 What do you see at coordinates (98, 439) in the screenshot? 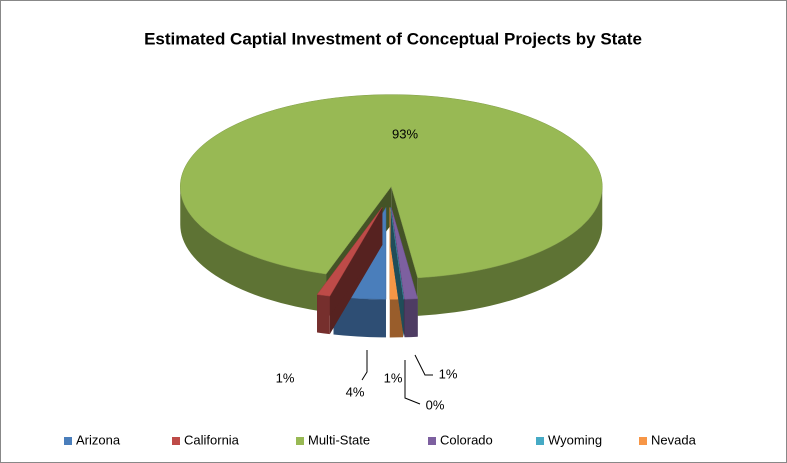
I see `legend-label: Arizona` at bounding box center [98, 439].